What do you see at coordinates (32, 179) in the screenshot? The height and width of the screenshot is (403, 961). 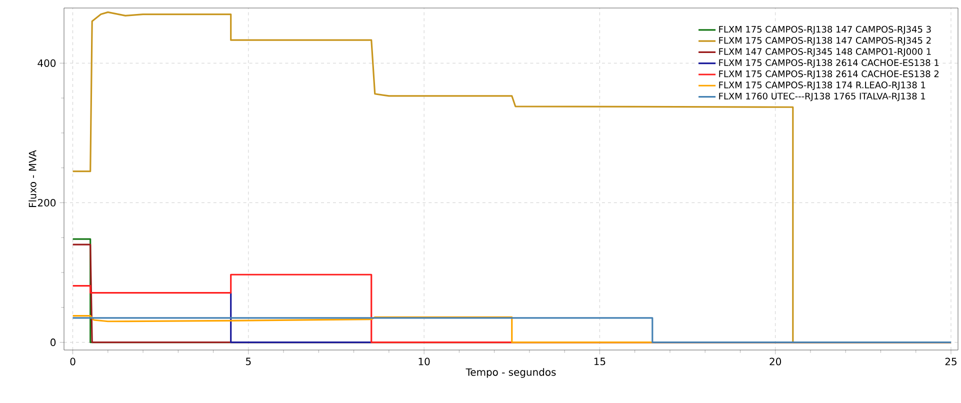 I see `y-axis-title: Fluxo - MVA` at bounding box center [32, 179].